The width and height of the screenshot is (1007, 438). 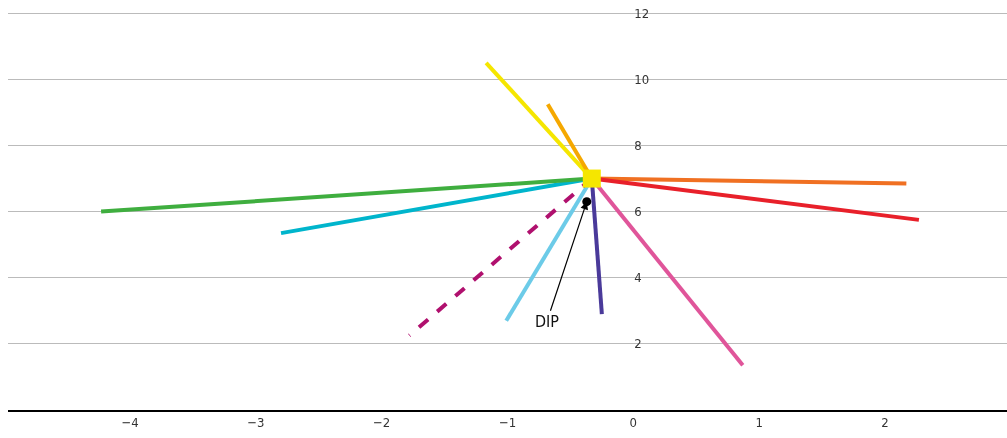 What do you see at coordinates (759, 423) in the screenshot?
I see `x-tick-label: 1` at bounding box center [759, 423].